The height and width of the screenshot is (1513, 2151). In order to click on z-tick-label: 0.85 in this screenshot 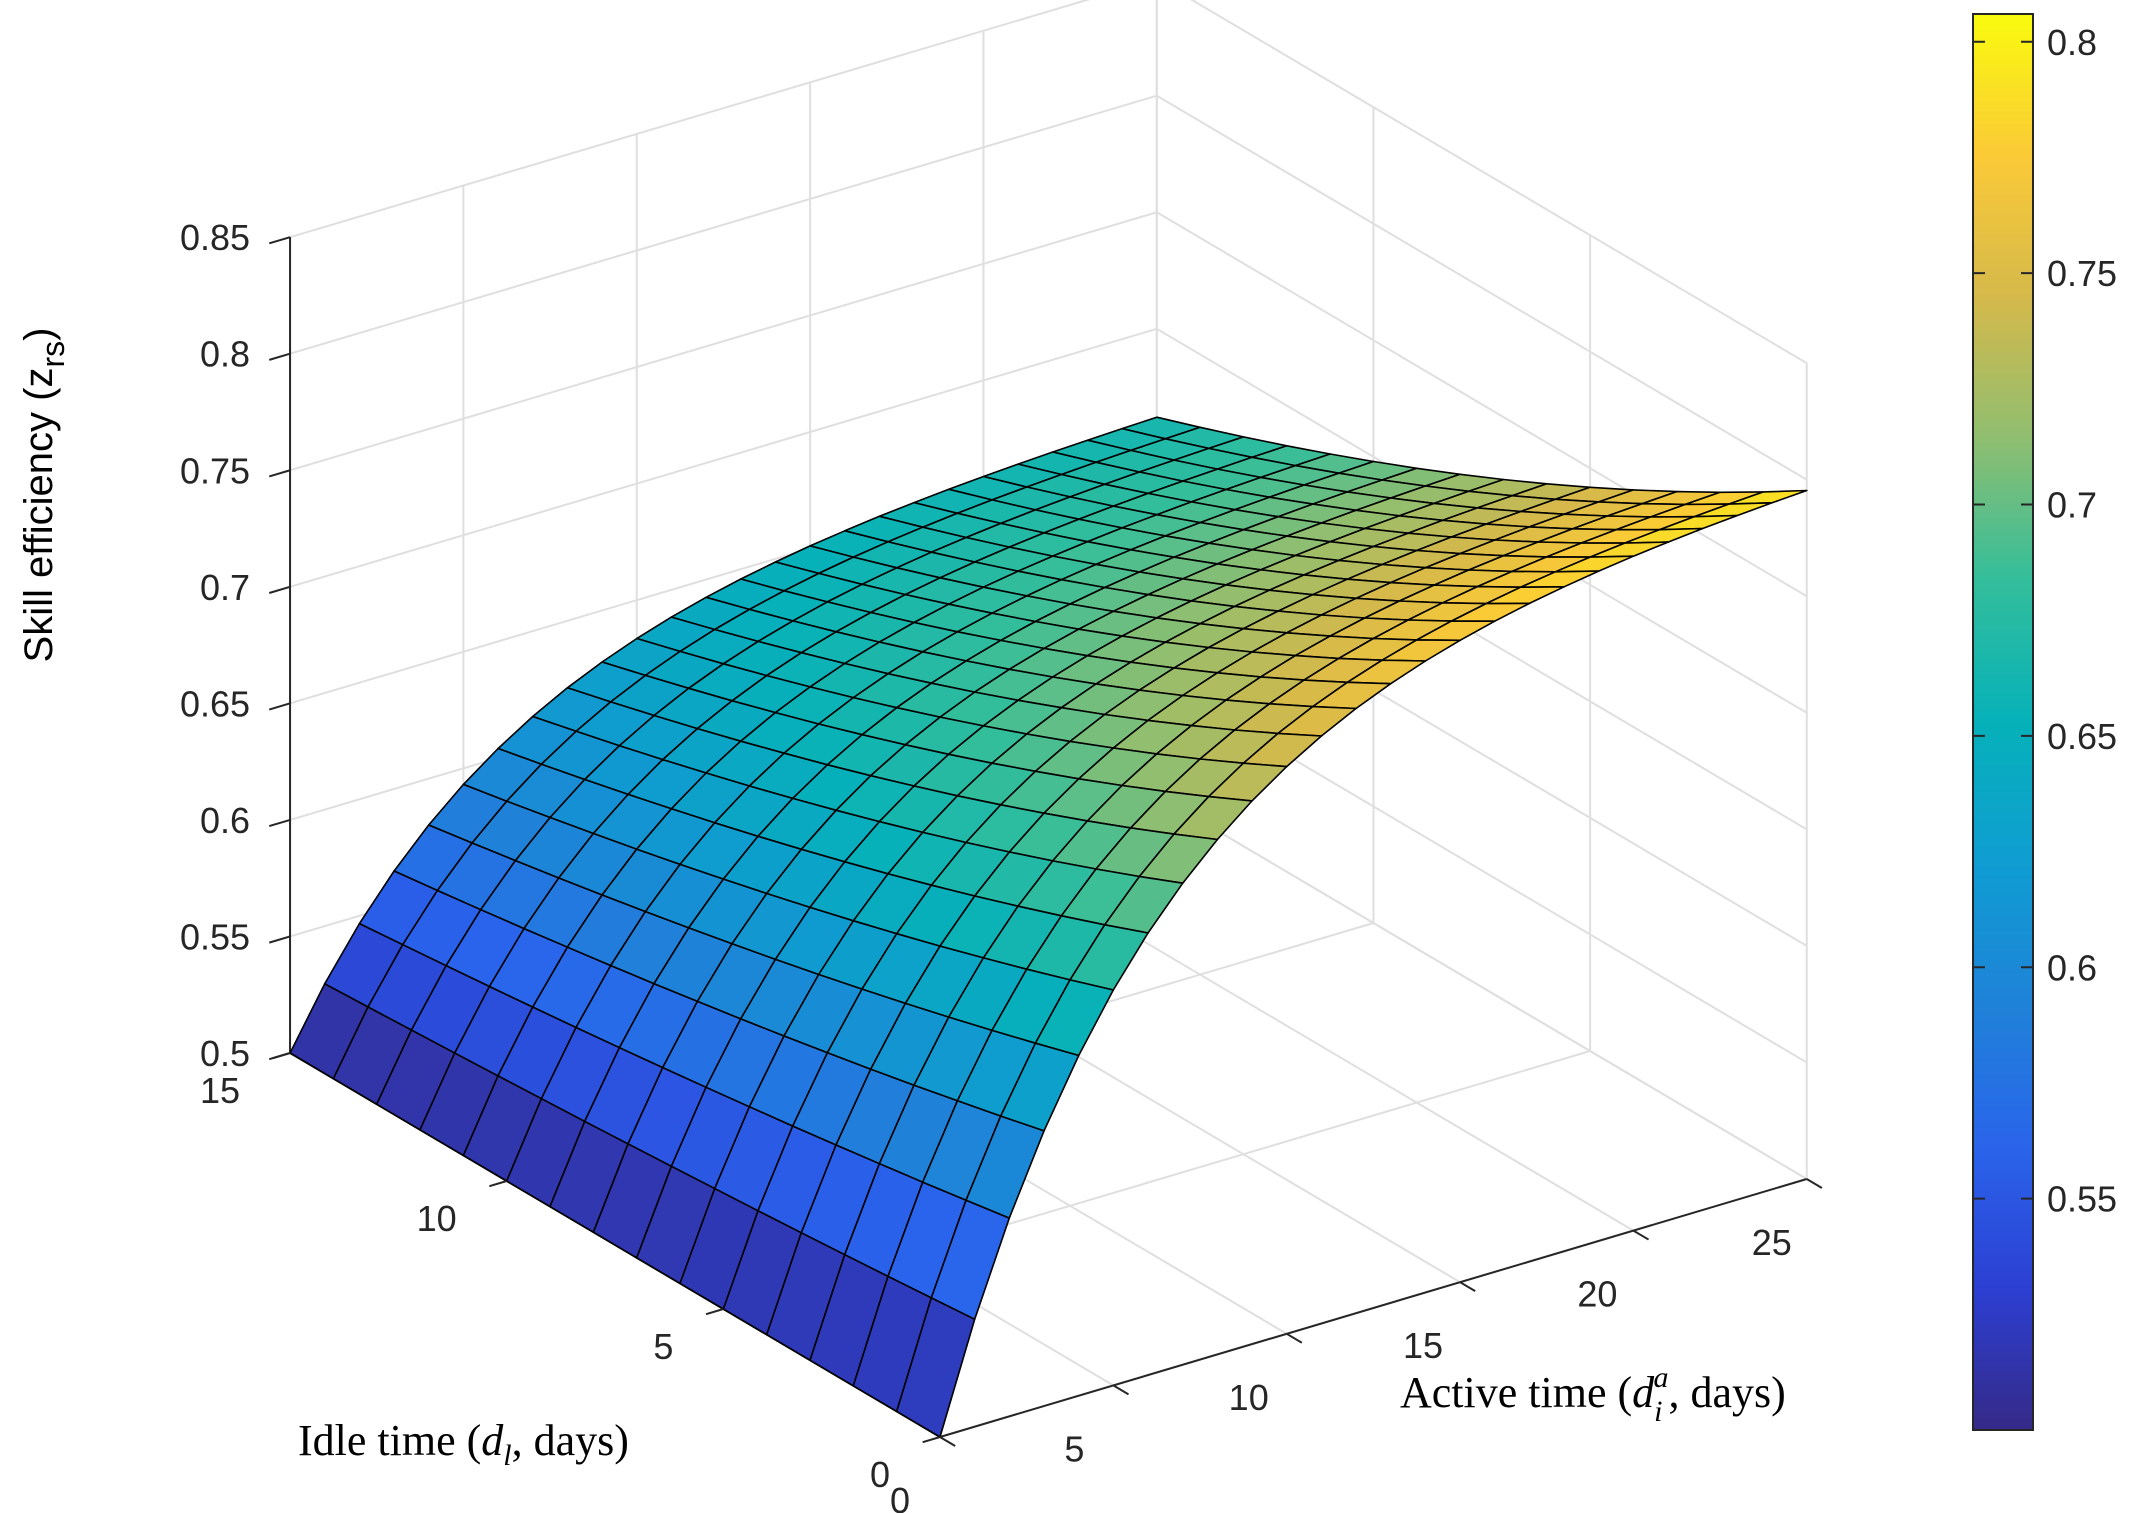, I will do `click(215, 237)`.